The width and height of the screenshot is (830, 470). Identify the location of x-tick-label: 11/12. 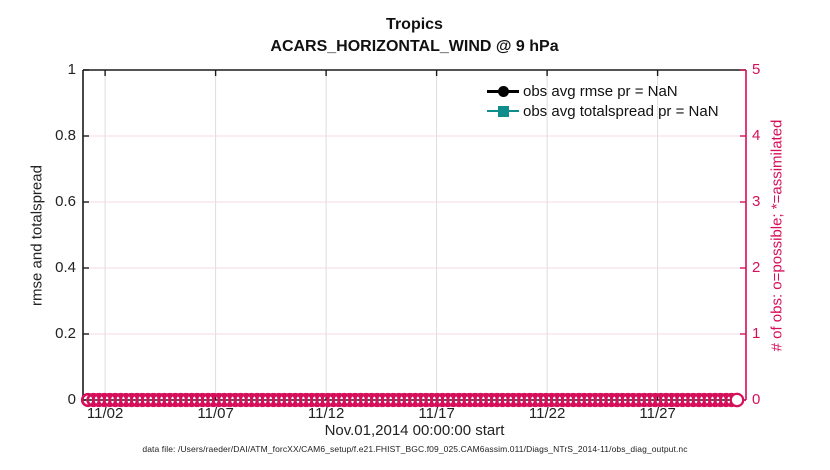
(326, 413).